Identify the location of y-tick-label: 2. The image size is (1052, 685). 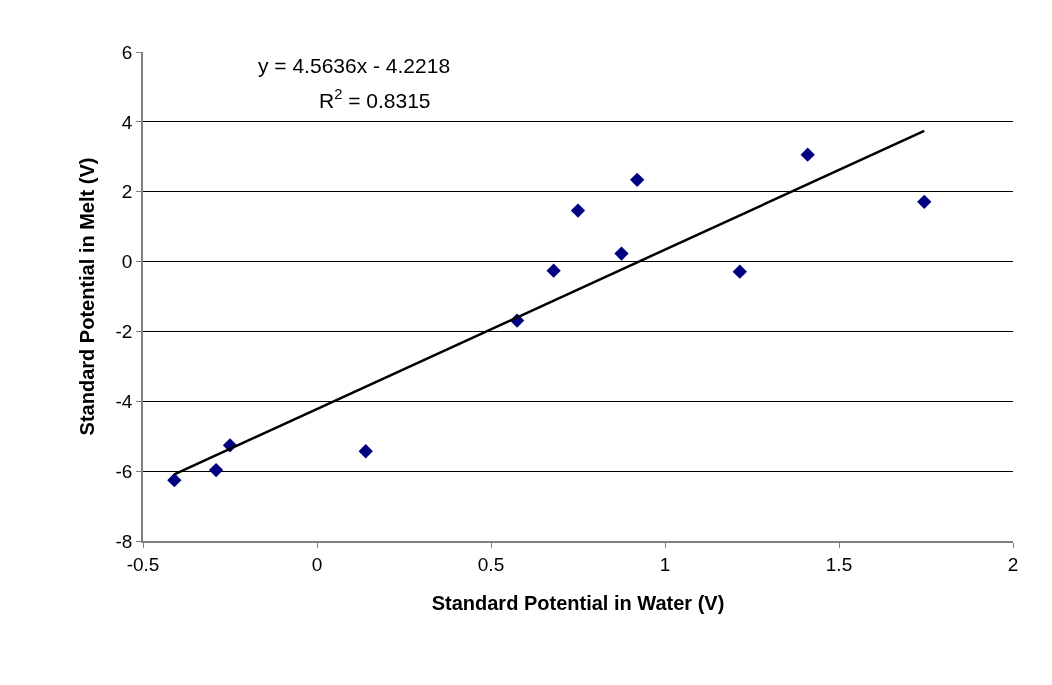
(127, 192).